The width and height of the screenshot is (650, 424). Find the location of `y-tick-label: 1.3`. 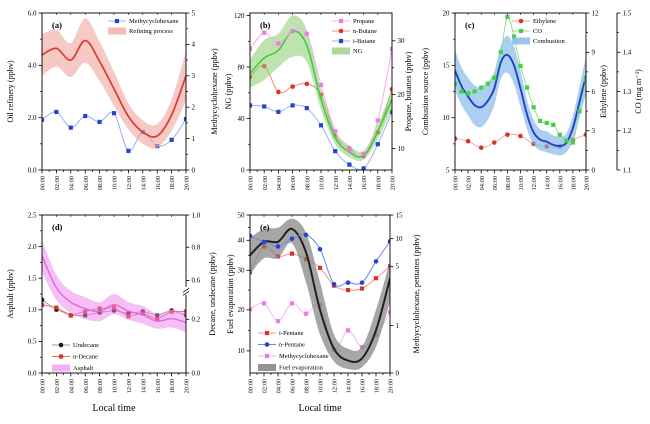

y-tick-label: 1.3 is located at coordinates (627, 92).